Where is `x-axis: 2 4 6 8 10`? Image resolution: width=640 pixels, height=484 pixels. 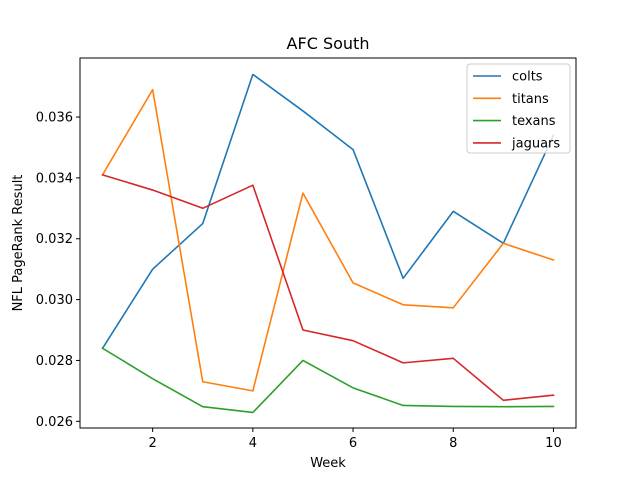 x-axis: 2 4 6 8 10 is located at coordinates (355, 439).